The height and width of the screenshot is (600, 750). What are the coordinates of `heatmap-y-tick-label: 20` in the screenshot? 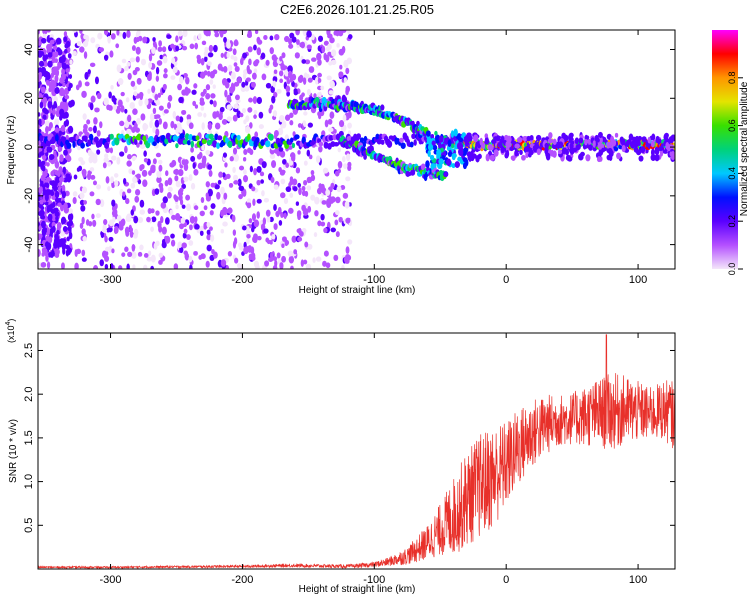 It's located at (29, 98).